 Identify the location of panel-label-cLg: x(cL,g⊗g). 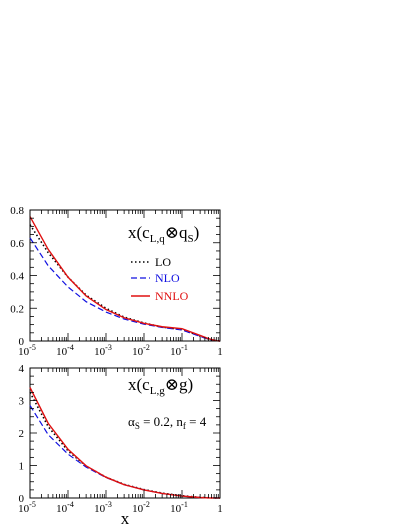
(160, 386).